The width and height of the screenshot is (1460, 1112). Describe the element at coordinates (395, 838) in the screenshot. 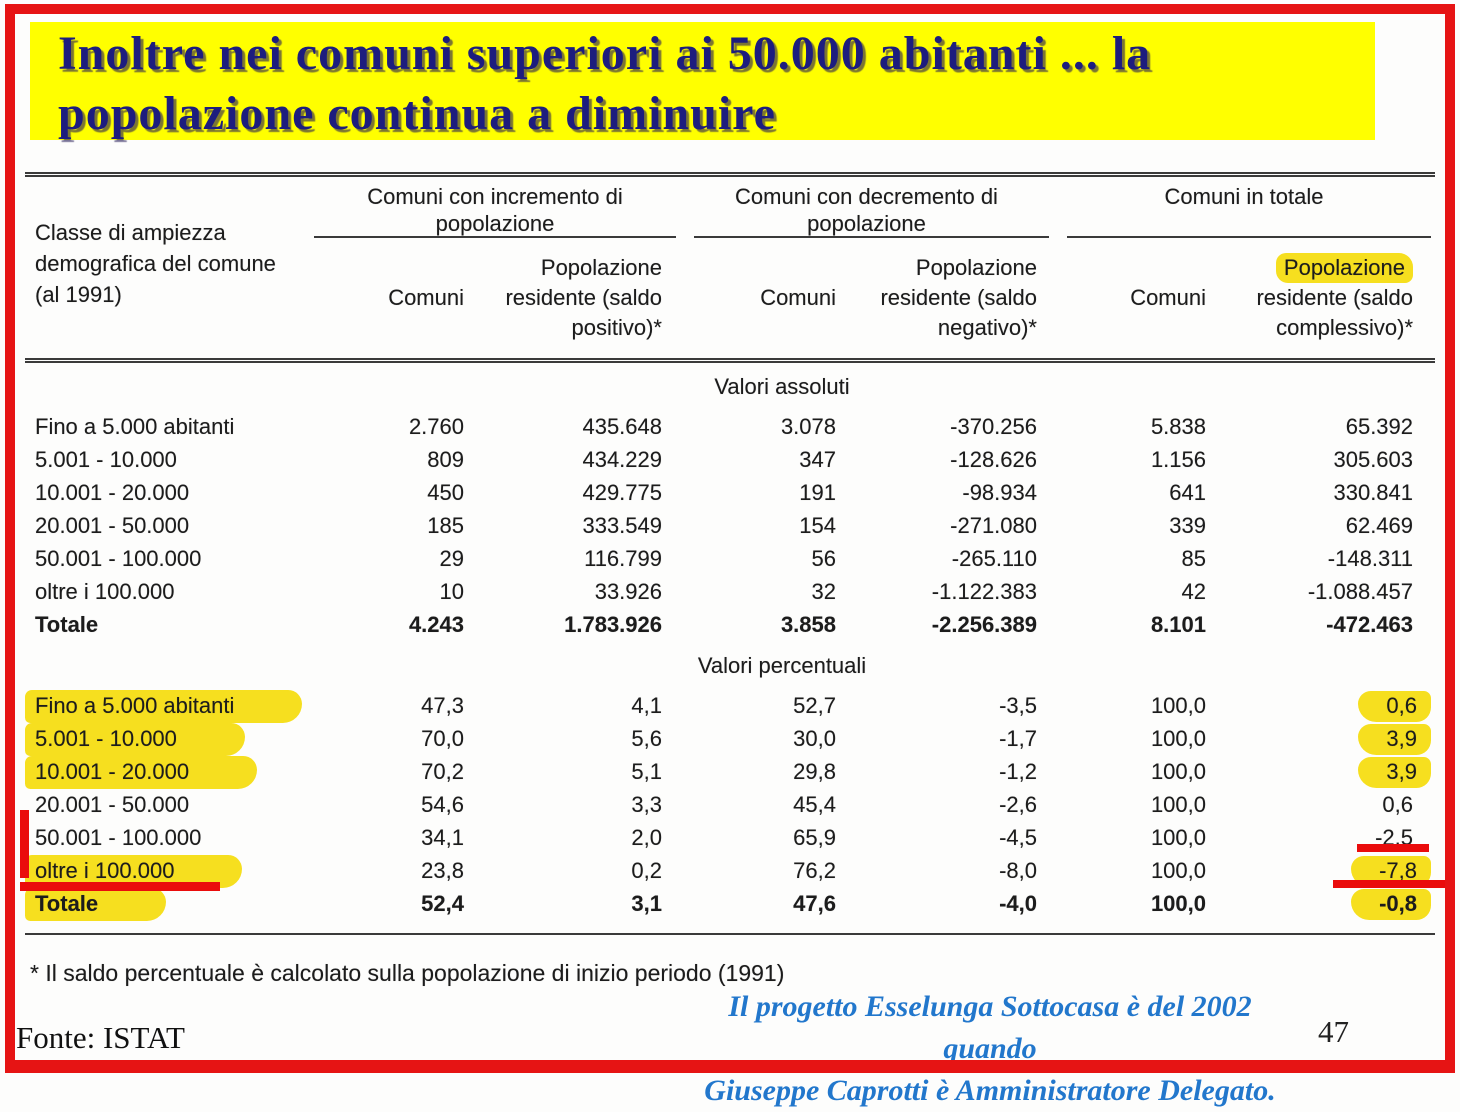

I see `value-cell: 34,1` at that location.